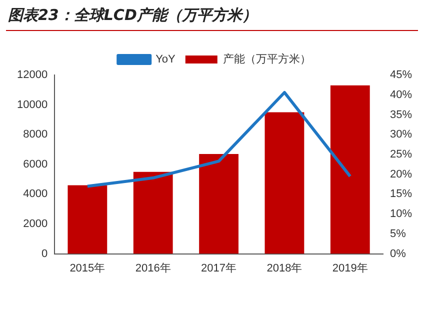 The image size is (425, 323). Describe the element at coordinates (401, 114) in the screenshot. I see `y2-tick-label: 35%` at that location.